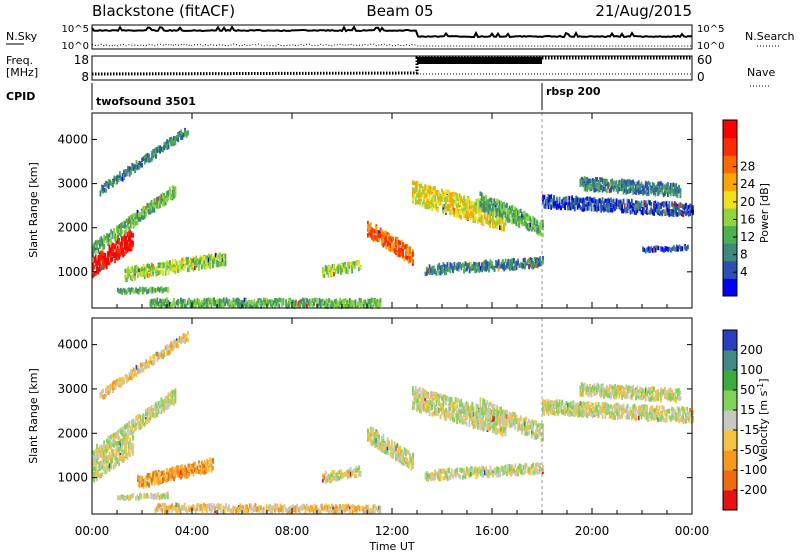 The image size is (800, 558). Describe the element at coordinates (20, 96) in the screenshot. I see `cpid-label: CPID` at that location.